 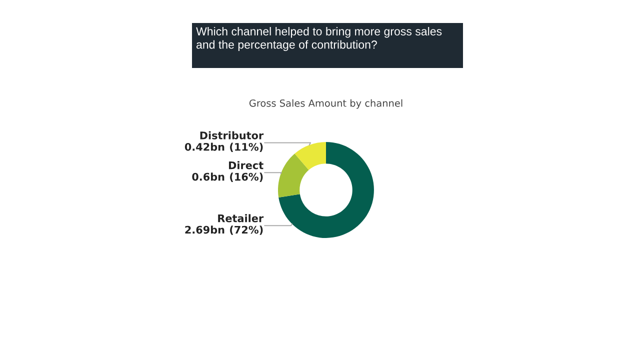 I want to click on text: (16%), so click(x=246, y=177).